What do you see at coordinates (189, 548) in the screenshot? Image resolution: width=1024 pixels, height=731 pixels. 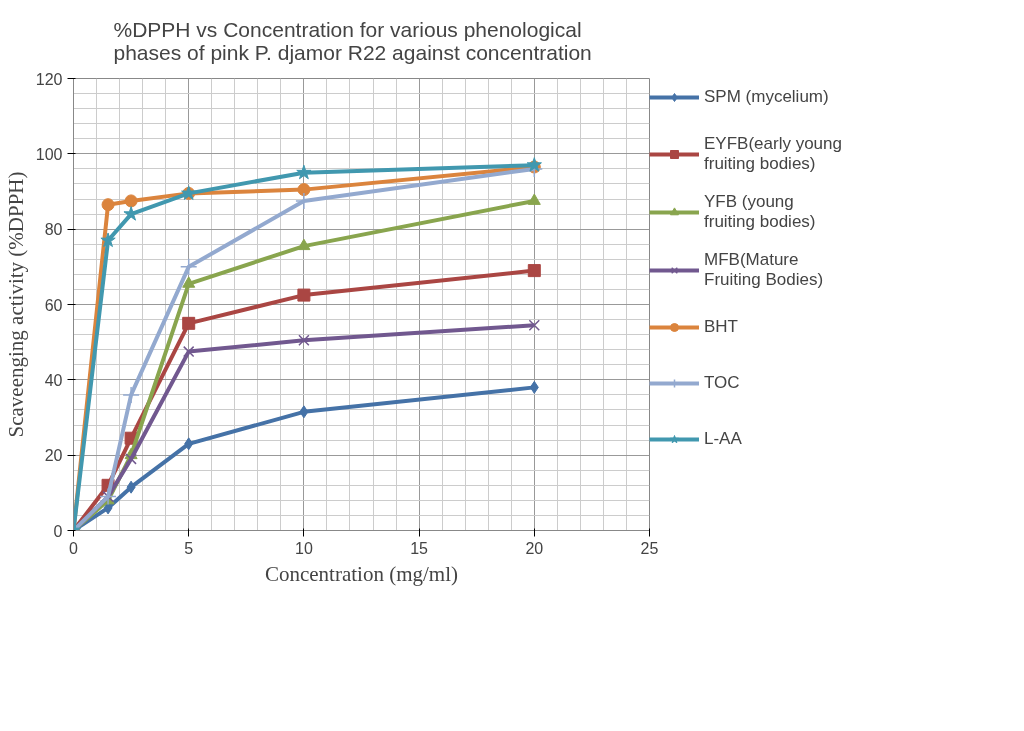 I see `x-tick-label: 5` at bounding box center [189, 548].